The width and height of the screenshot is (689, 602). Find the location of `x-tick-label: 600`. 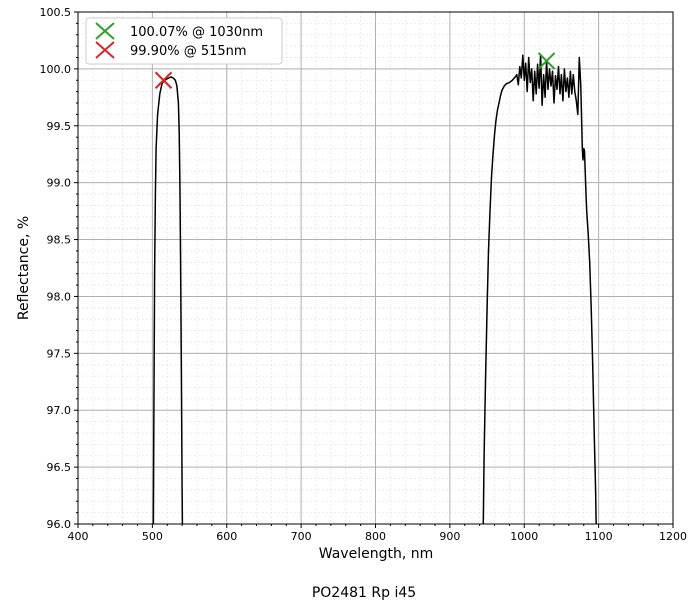

x-tick-label: 600 is located at coordinates (226, 536).